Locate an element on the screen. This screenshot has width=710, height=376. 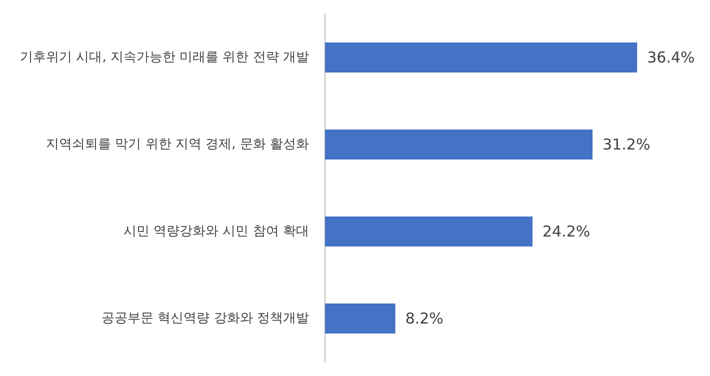
data-label: 8.2% is located at coordinates (424, 319).